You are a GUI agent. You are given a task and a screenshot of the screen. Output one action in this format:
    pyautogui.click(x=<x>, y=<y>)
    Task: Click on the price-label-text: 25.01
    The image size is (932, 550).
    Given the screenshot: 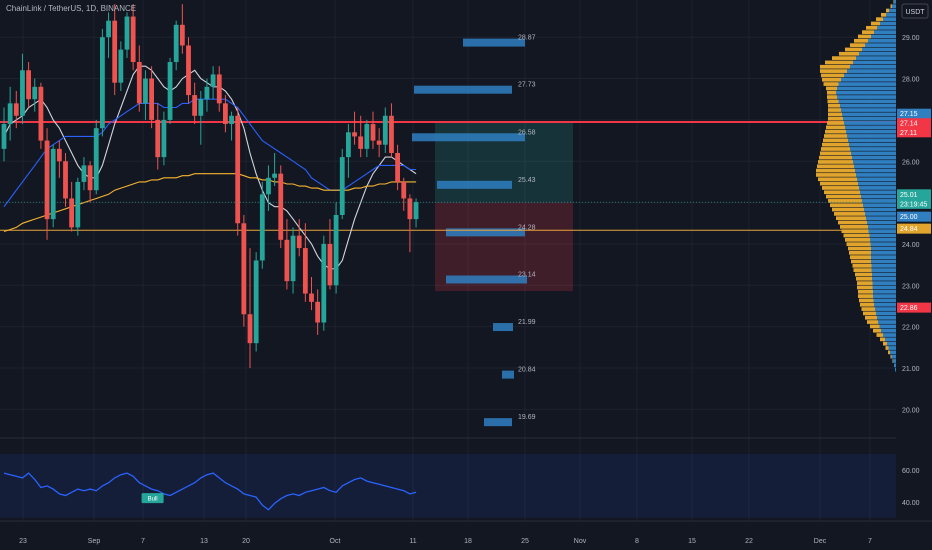 What is the action you would take?
    pyautogui.click(x=909, y=195)
    